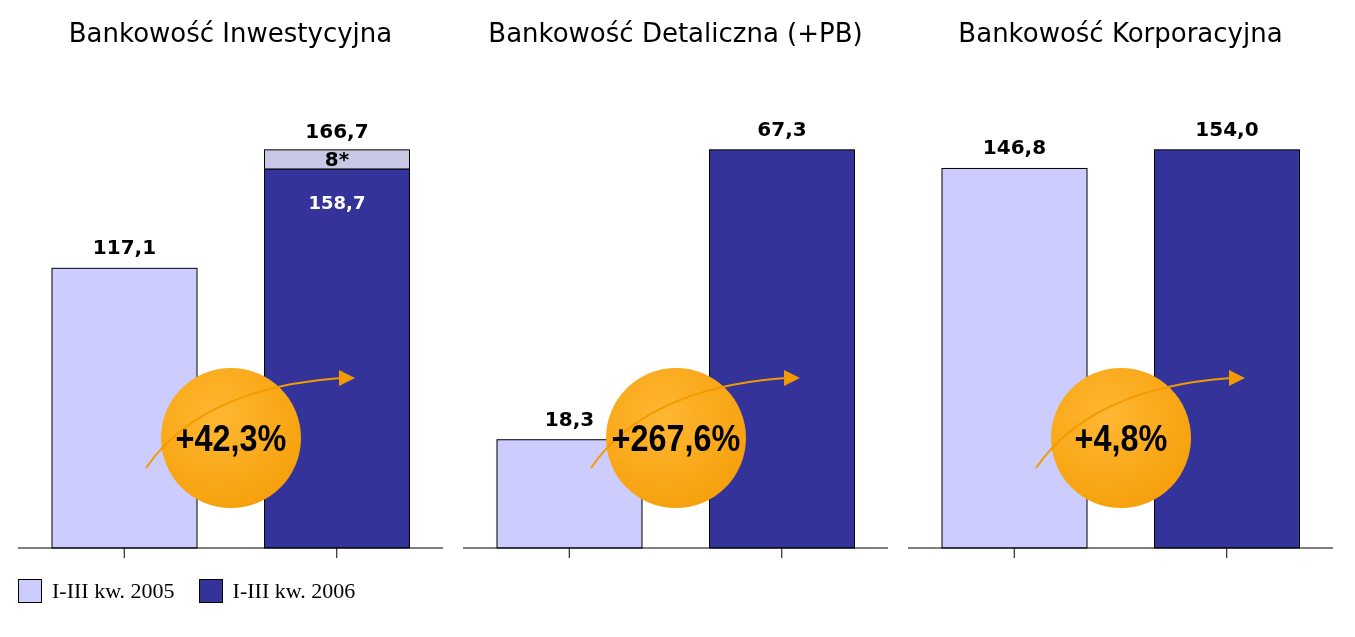  I want to click on total-label: 166,7, so click(337, 130).